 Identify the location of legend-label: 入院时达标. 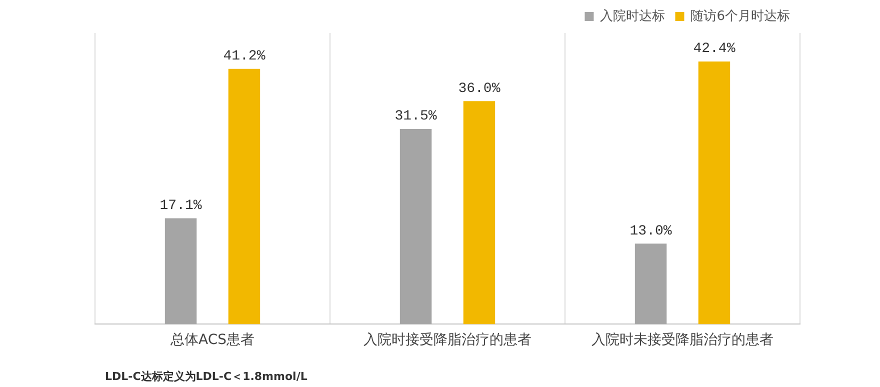
(633, 16).